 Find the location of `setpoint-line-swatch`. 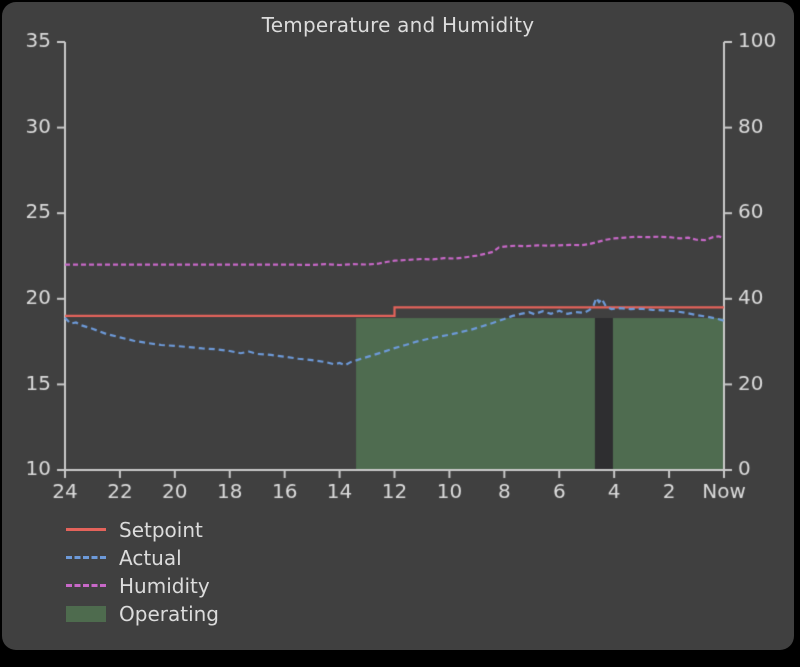

setpoint-line-swatch is located at coordinates (86, 529).